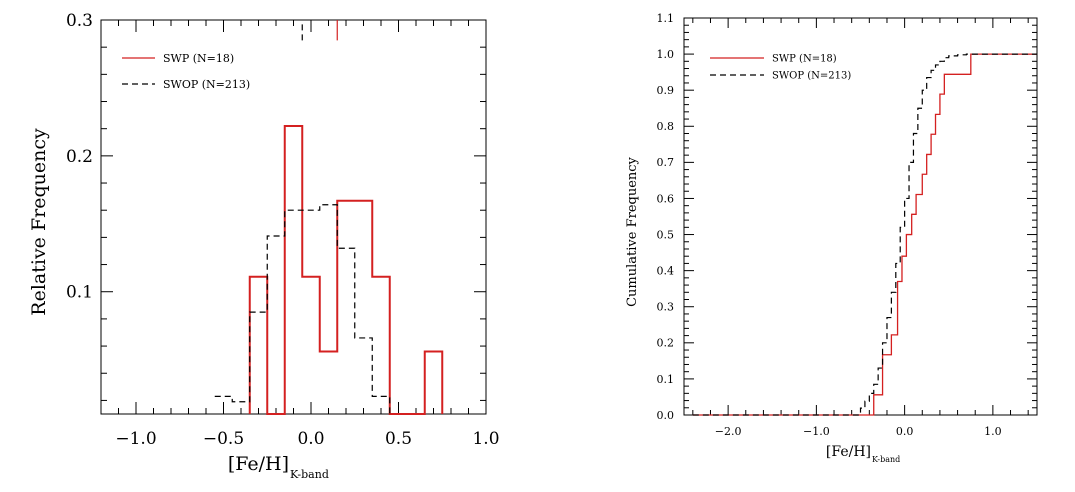  I want to click on cumulative-x-tick-label: 0.0, so click(905, 431).